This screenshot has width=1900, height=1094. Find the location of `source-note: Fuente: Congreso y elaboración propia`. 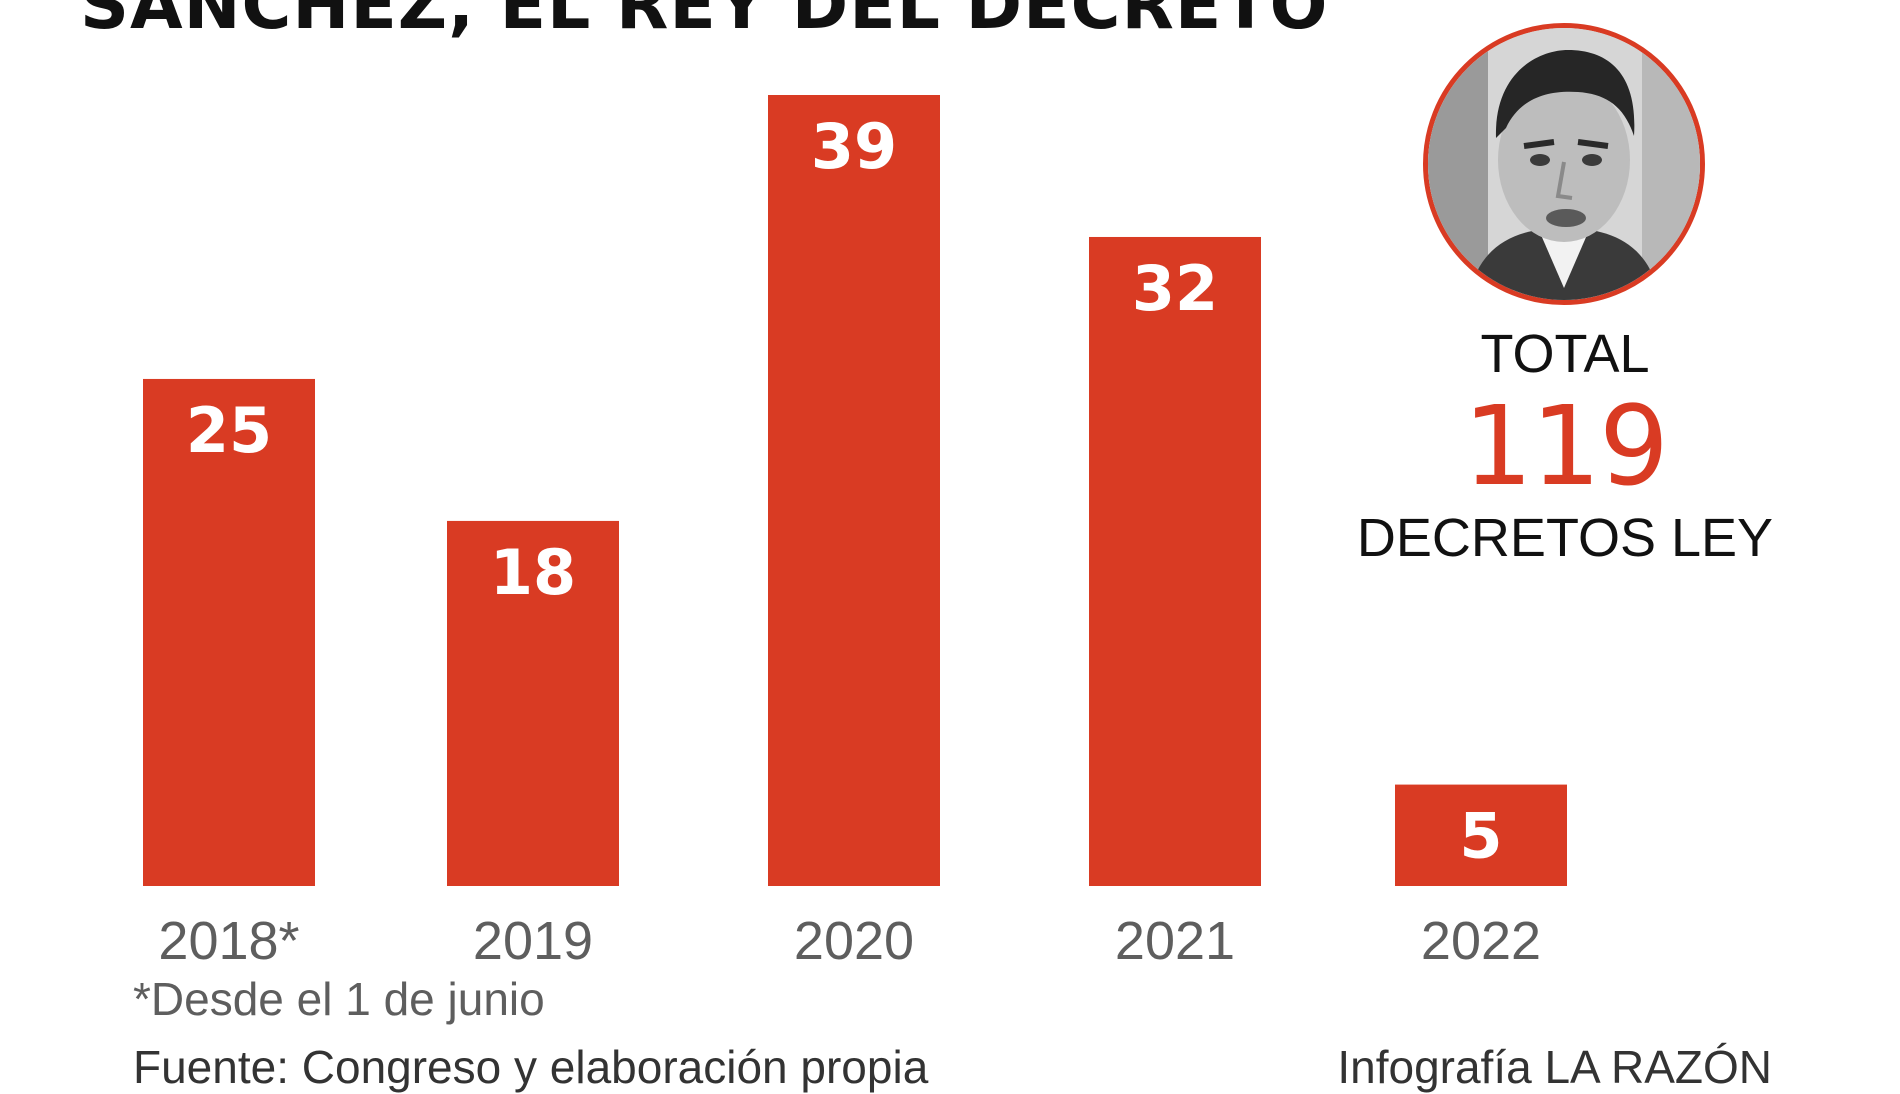

source-note: Fuente: Congreso y elaboración propia is located at coordinates (531, 1067).